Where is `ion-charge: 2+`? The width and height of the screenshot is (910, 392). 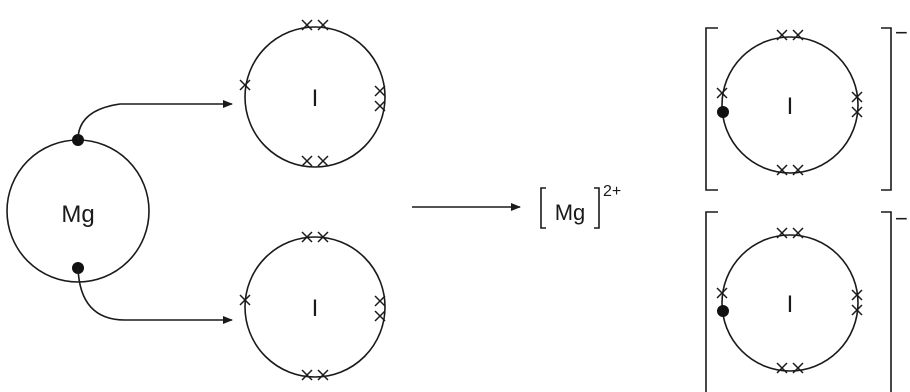 ion-charge: 2+ is located at coordinates (612, 191).